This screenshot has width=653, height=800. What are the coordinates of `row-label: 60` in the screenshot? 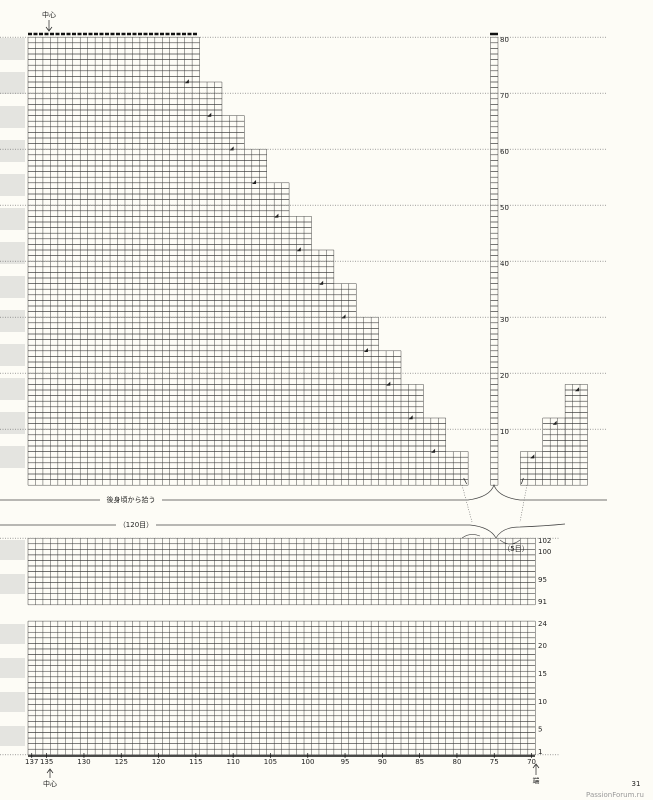 It's located at (504, 152).